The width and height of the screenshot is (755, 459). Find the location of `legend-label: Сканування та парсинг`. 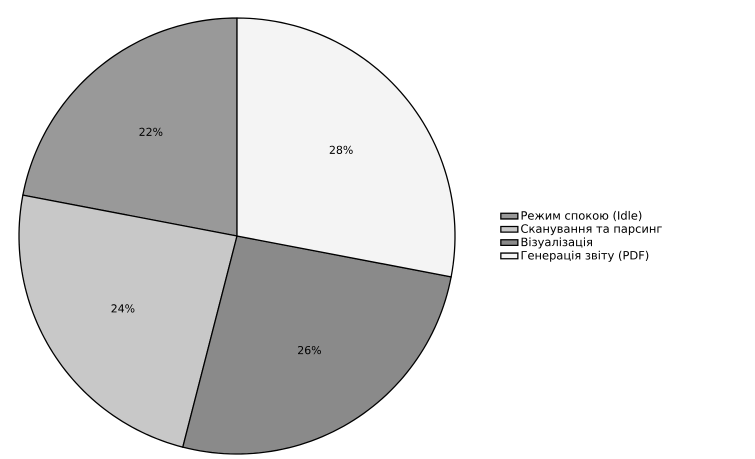

legend-label: Сканування та парсинг is located at coordinates (591, 230).